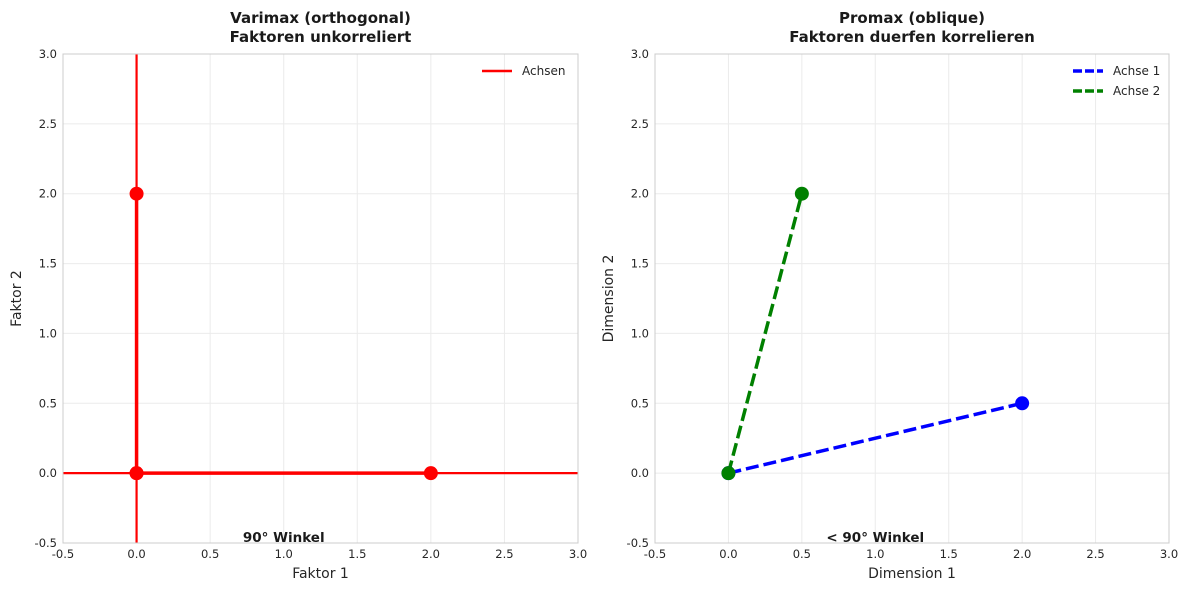 The width and height of the screenshot is (1189, 590). I want to click on angle-annotation: 90° Winkel, so click(284, 538).